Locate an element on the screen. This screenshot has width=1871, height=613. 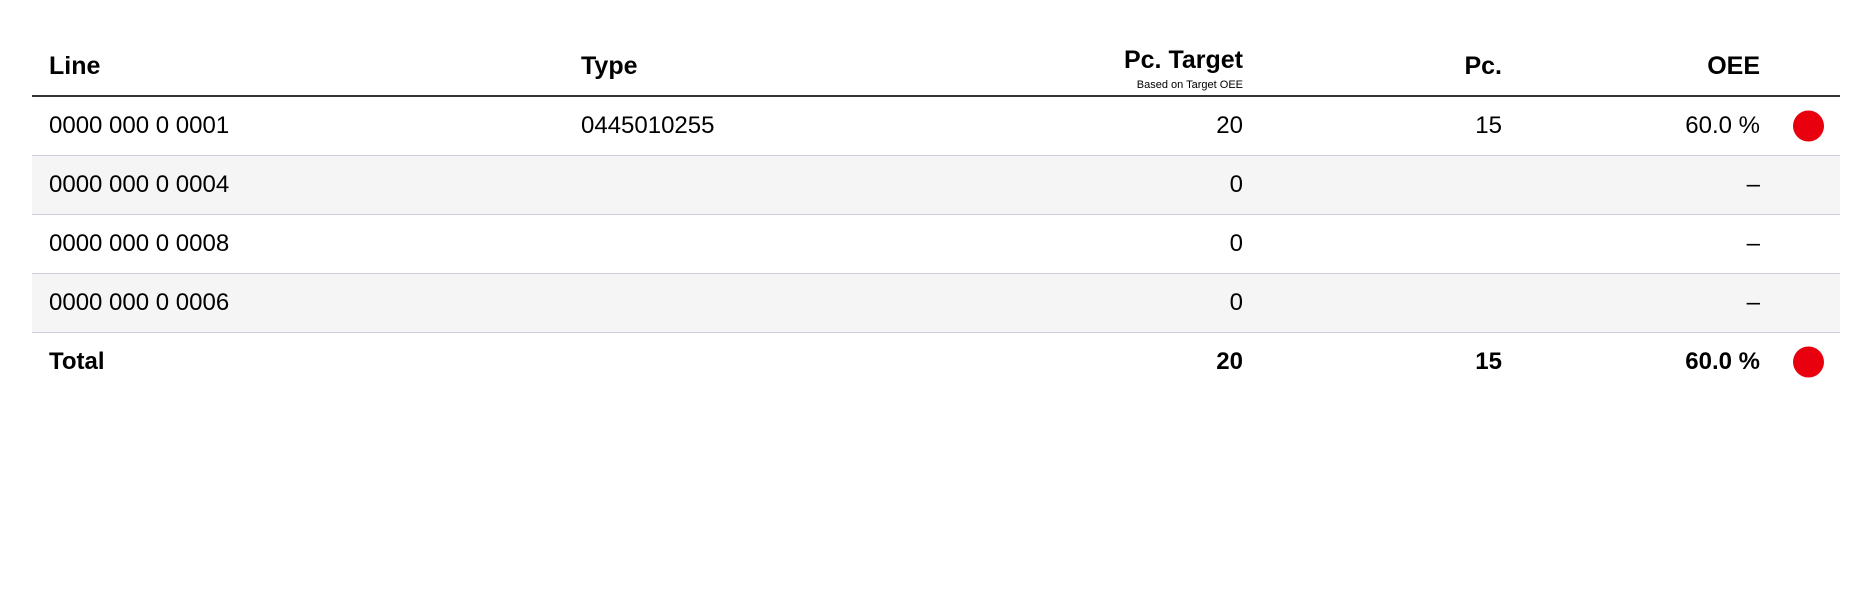
header-line: Line is located at coordinates (75, 66).